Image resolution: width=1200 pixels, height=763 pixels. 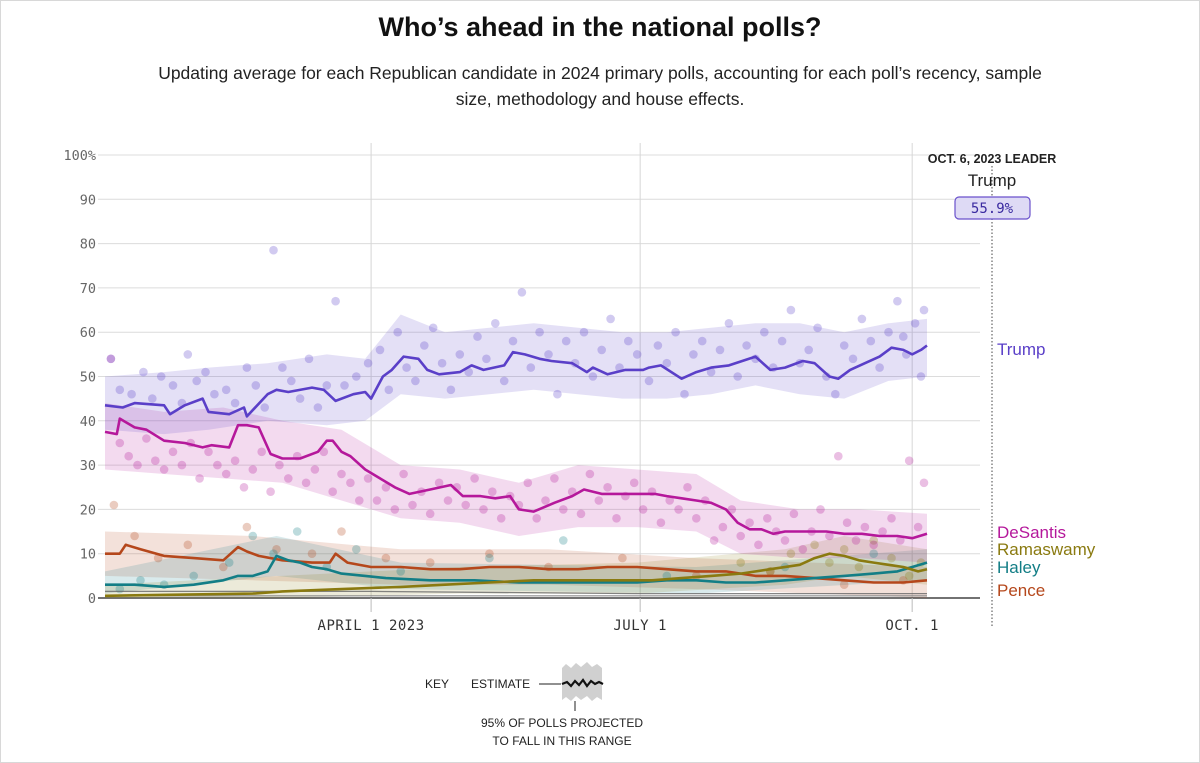 What do you see at coordinates (1019, 567) in the screenshot?
I see `haley-label: Haley` at bounding box center [1019, 567].